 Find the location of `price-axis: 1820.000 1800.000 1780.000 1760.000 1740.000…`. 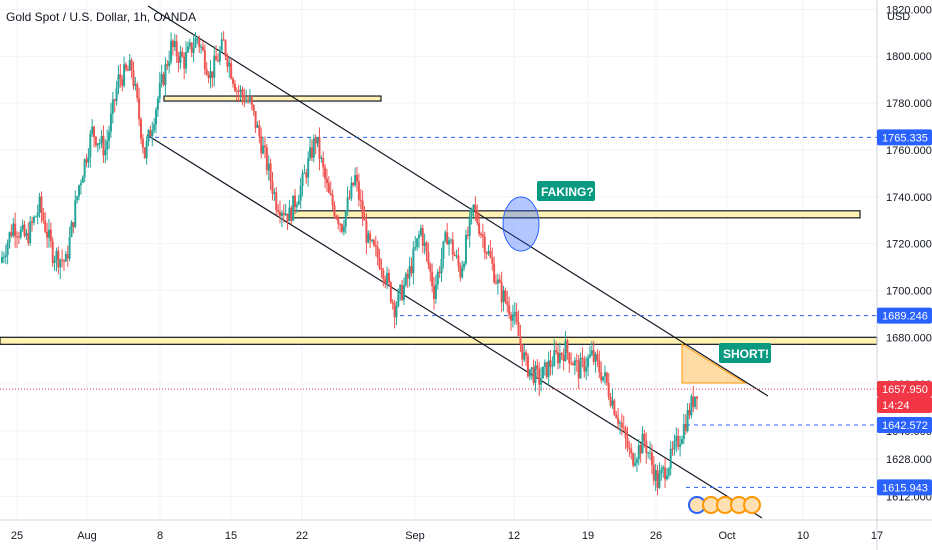

price-axis: 1820.000 1800.000 1780.000 1760.000 1740.000… is located at coordinates (909, 253).